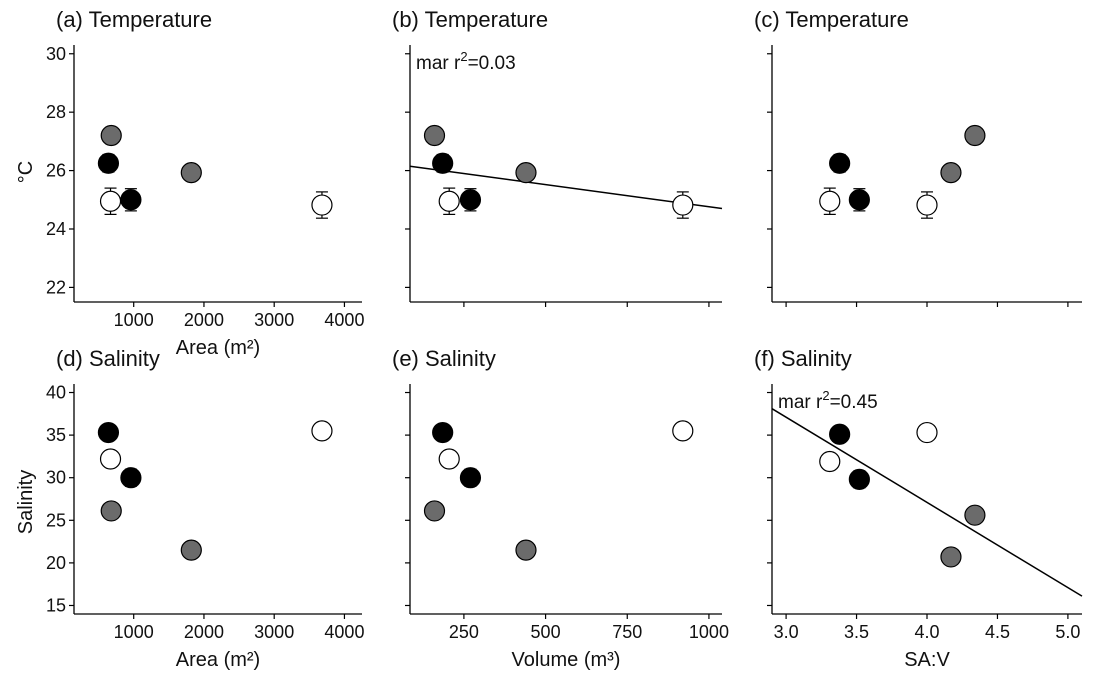 This screenshot has width=1094, height=677. Describe the element at coordinates (56, 520) in the screenshot. I see `y-tick-label: 25` at that location.